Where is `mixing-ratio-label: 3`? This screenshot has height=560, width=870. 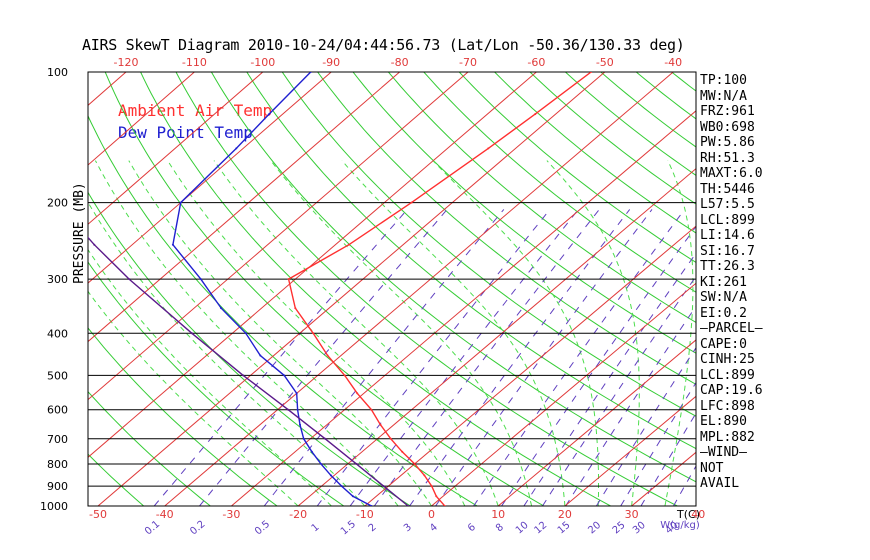 mixing-ratio-label: 3 is located at coordinates (408, 528).